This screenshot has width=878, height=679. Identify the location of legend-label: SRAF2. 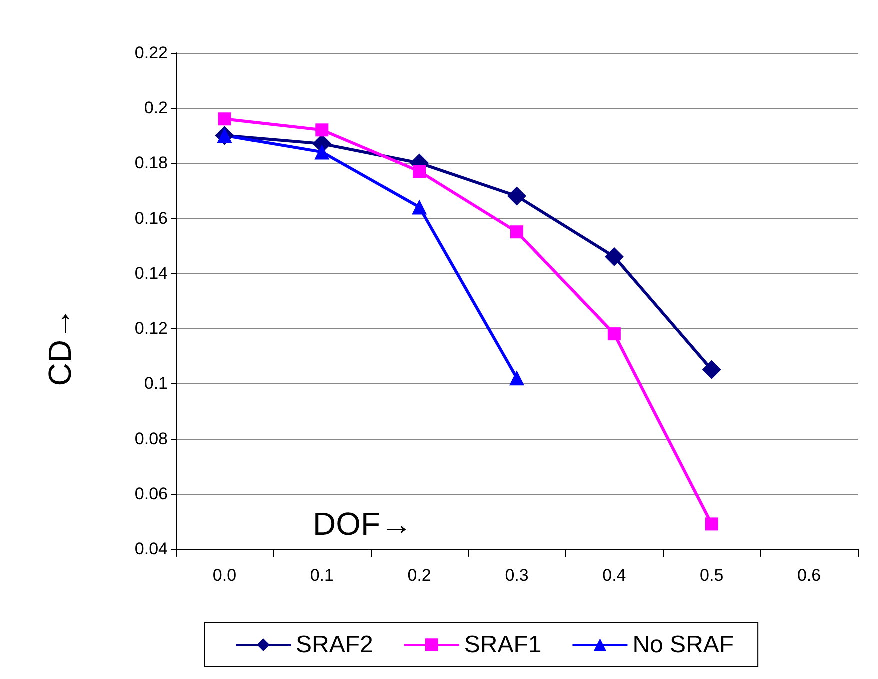
(335, 645).